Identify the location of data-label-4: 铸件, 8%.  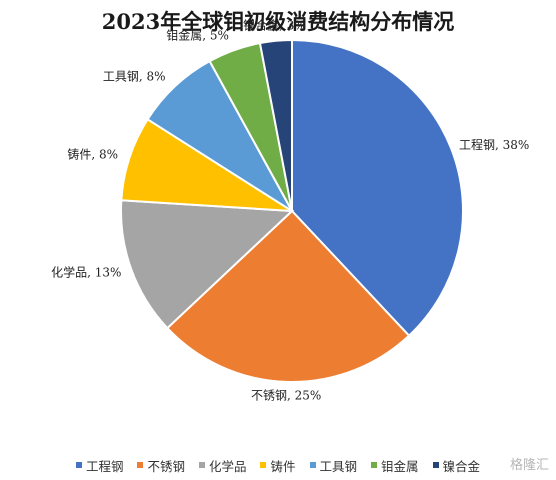
(92, 153).